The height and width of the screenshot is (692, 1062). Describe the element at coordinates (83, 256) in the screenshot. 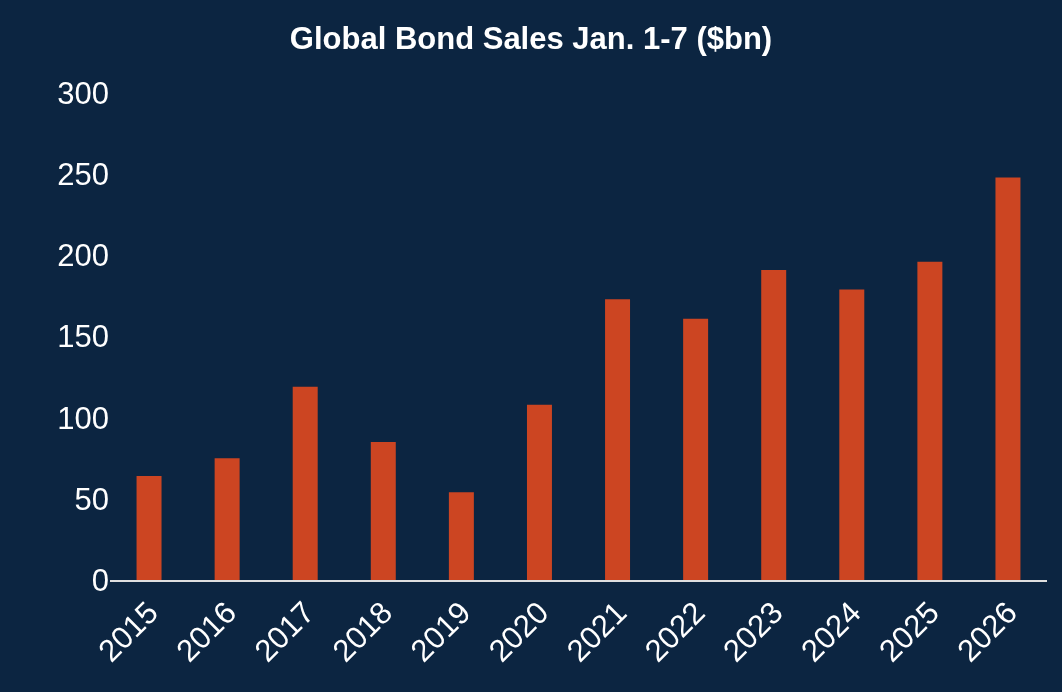

I see `y-tick-label: 200` at that location.